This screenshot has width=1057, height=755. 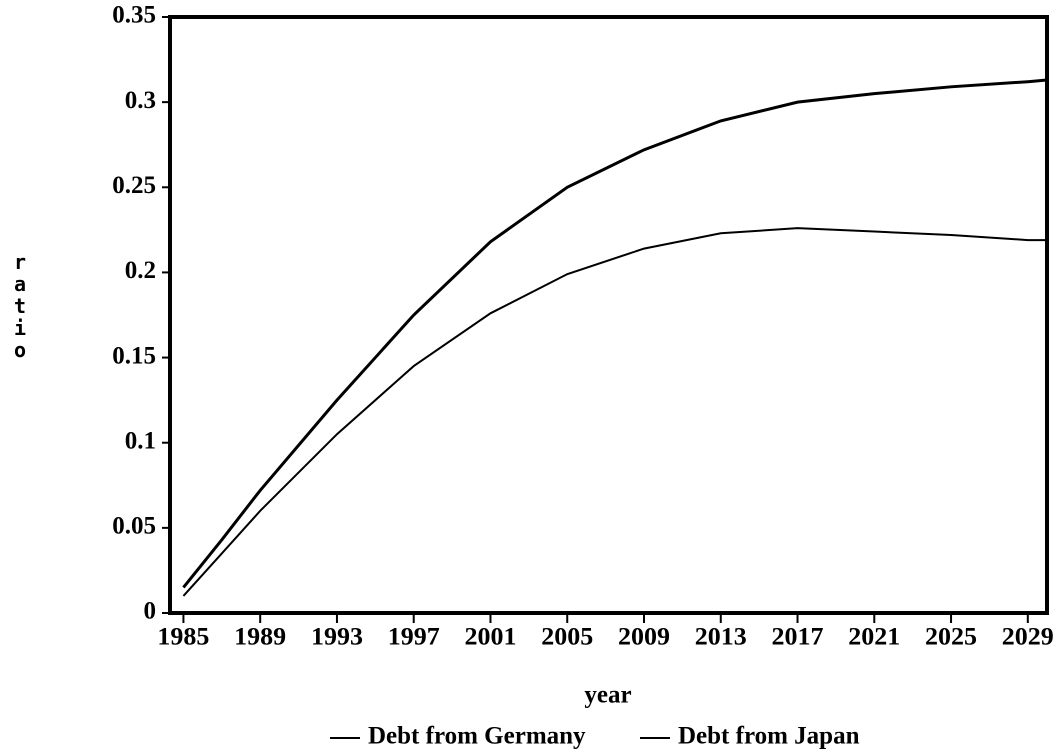 What do you see at coordinates (134, 526) in the screenshot?
I see `y-tick-label: 0.05` at bounding box center [134, 526].